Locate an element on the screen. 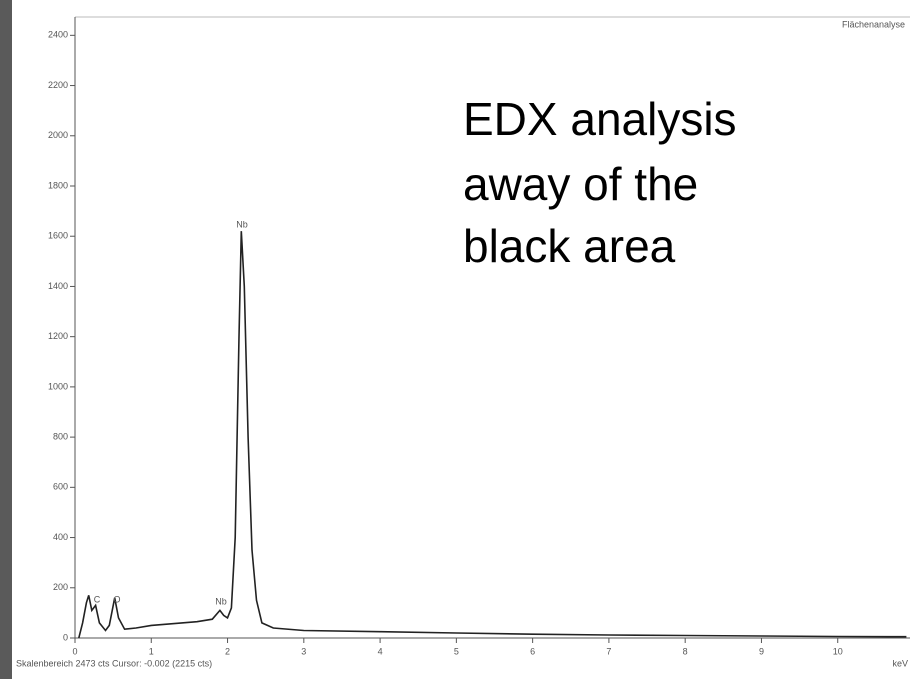  x-tick-label: 5 is located at coordinates (456, 651).